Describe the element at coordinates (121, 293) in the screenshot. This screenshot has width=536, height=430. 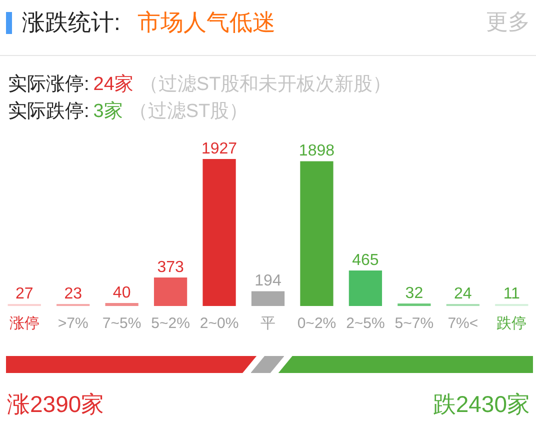
I see `data-label: 40` at that location.